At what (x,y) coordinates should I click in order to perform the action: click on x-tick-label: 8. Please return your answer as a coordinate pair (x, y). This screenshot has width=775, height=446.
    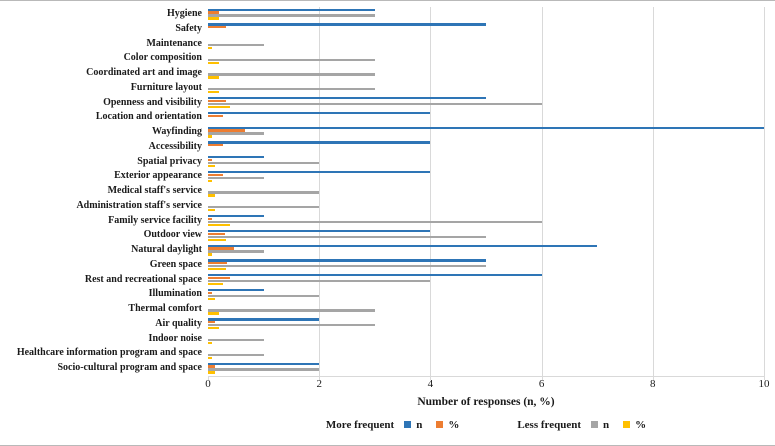
    Looking at the image, I should click on (653, 383).